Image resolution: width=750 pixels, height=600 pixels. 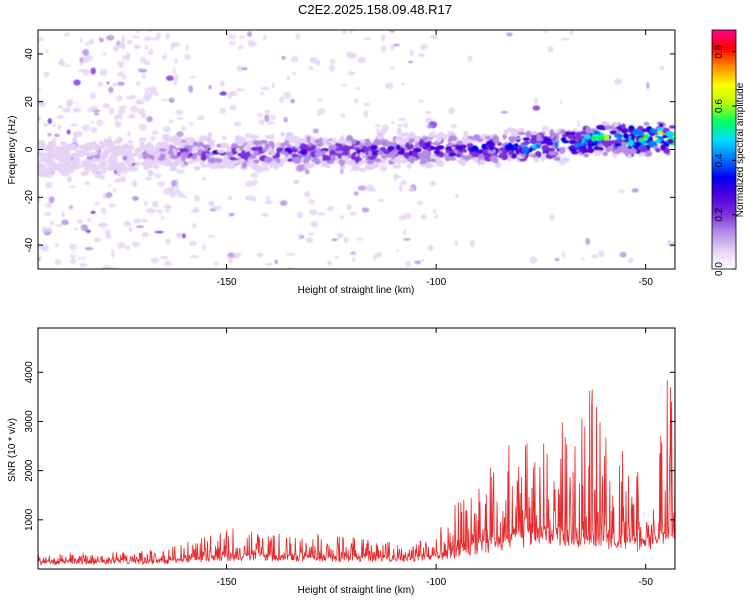 I want to click on y-tick-label: 1000, so click(x=29, y=519).